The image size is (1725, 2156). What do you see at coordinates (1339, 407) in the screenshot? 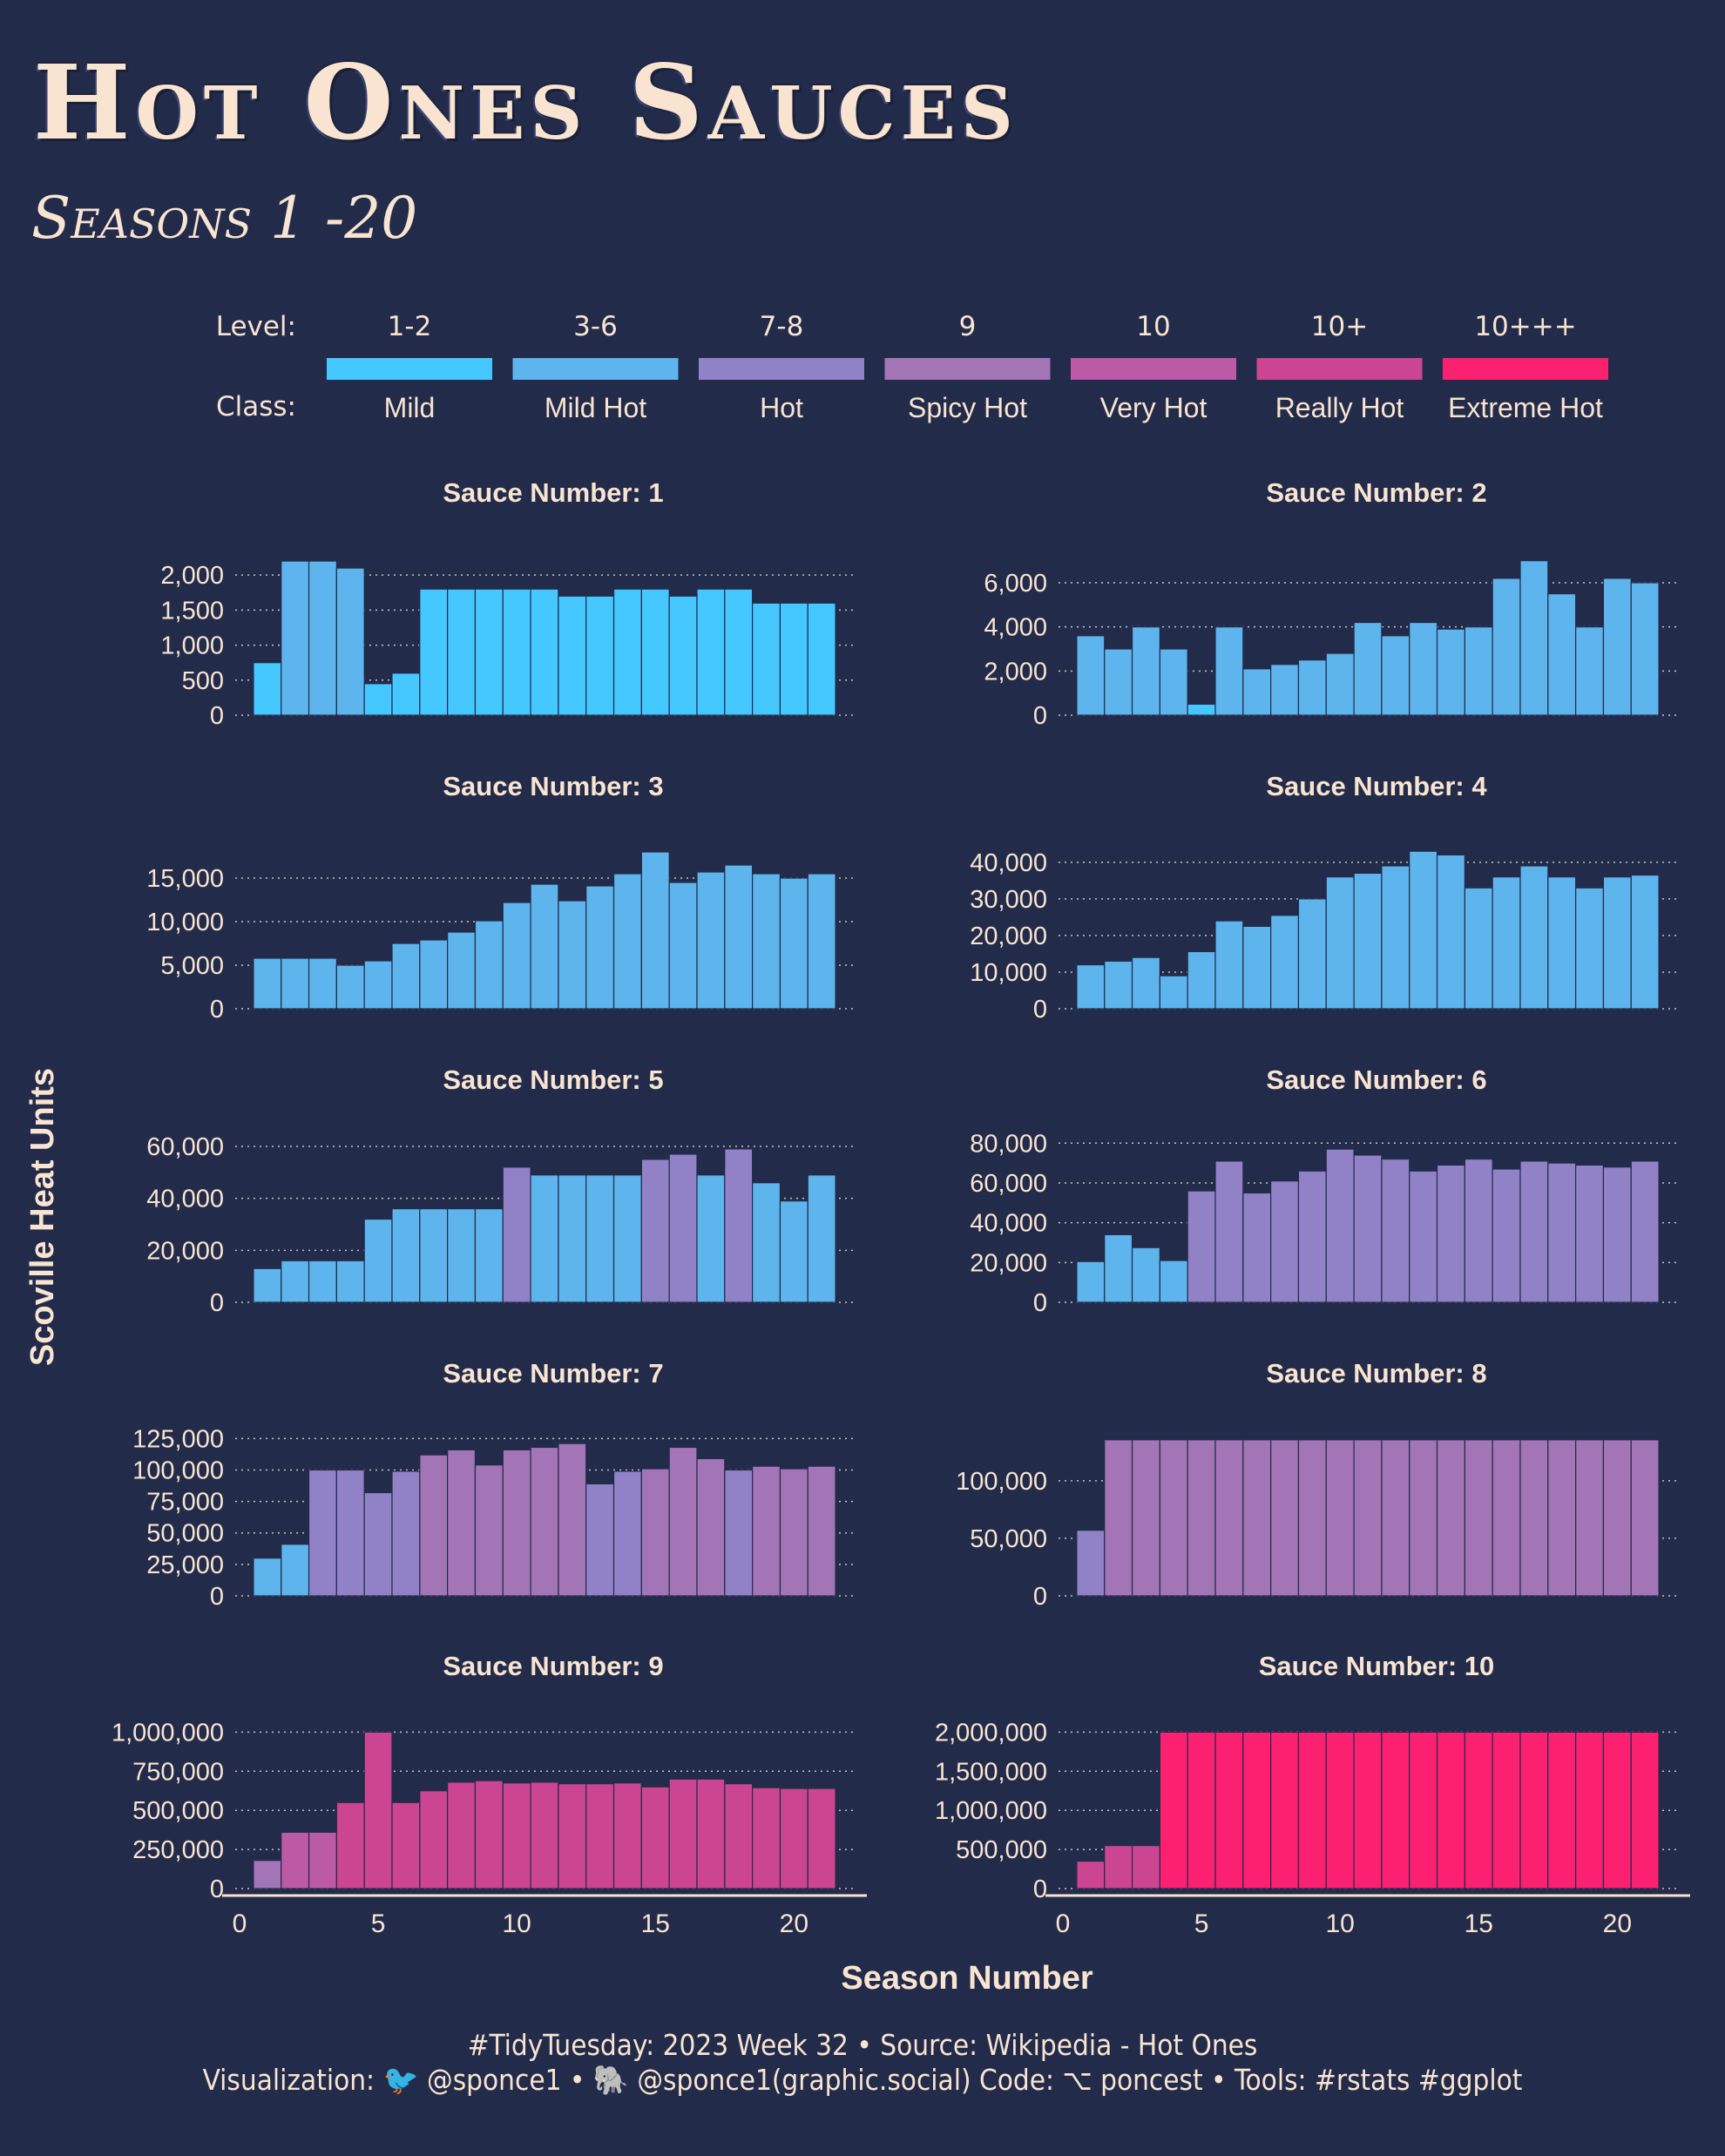
I see `legend-class-5: Really Hot` at bounding box center [1339, 407].